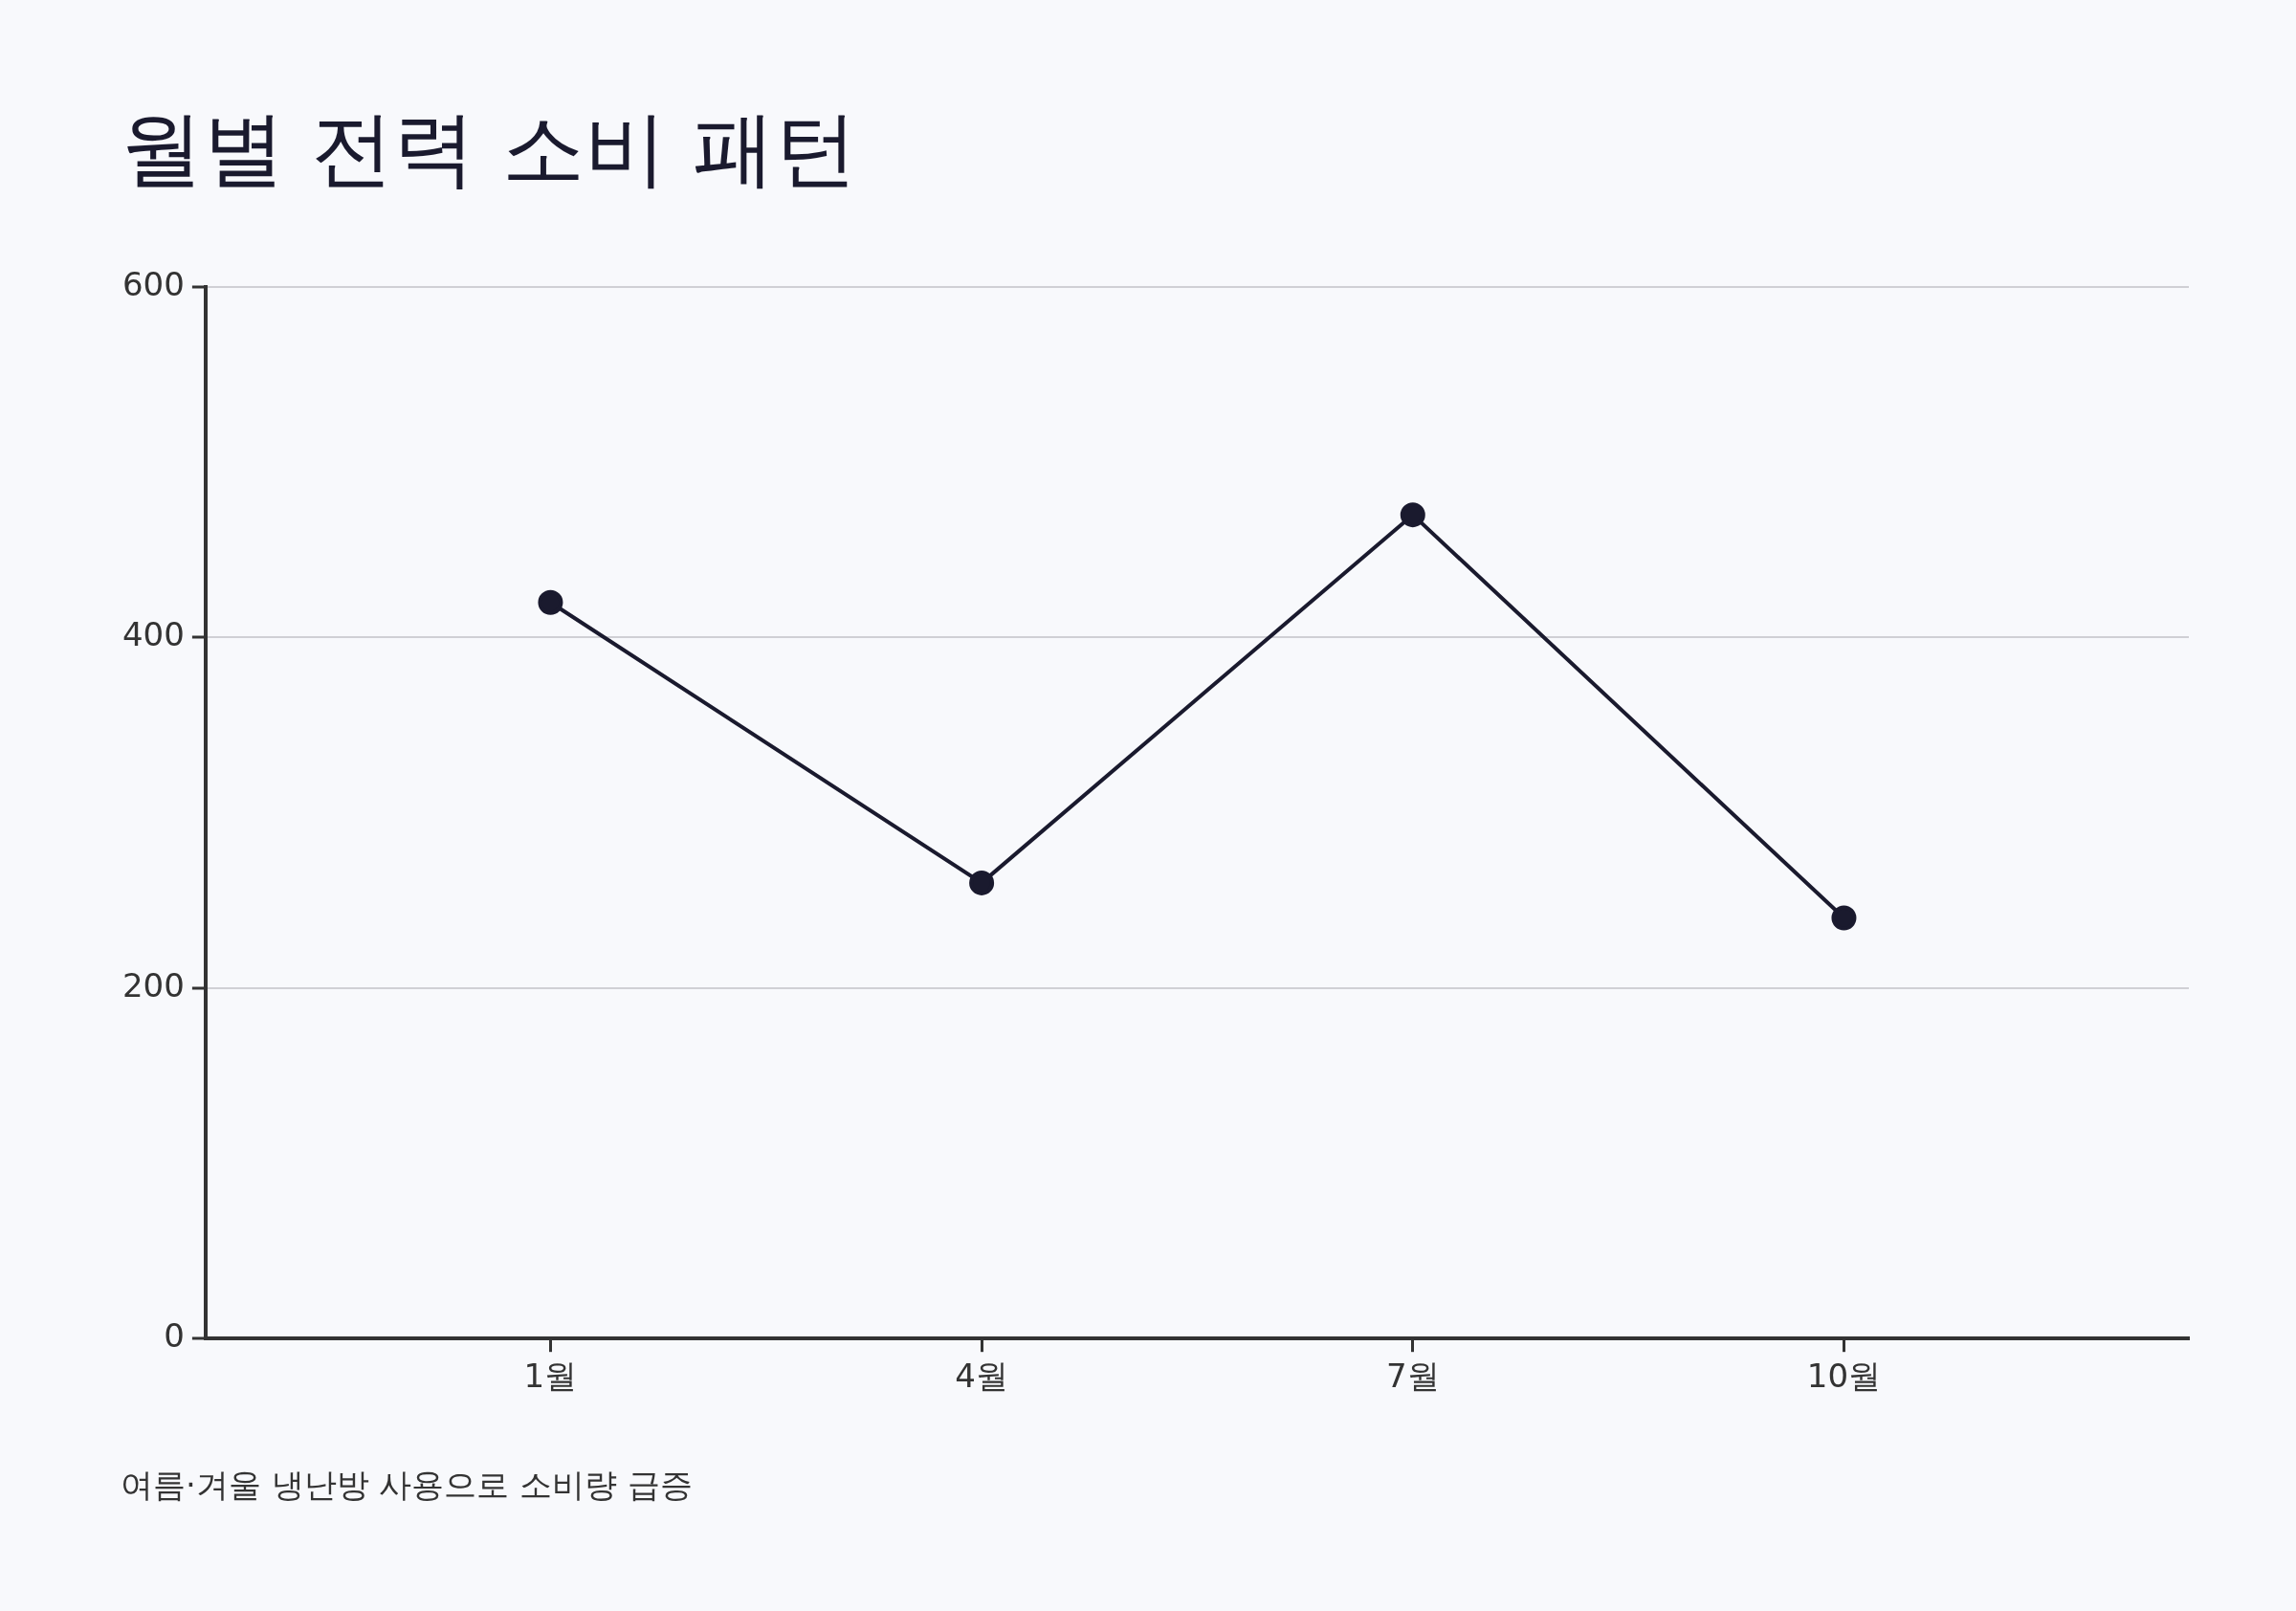 The image size is (2296, 1611). I want to click on chart-title: 월별 전력 소비 패턴, so click(489, 148).